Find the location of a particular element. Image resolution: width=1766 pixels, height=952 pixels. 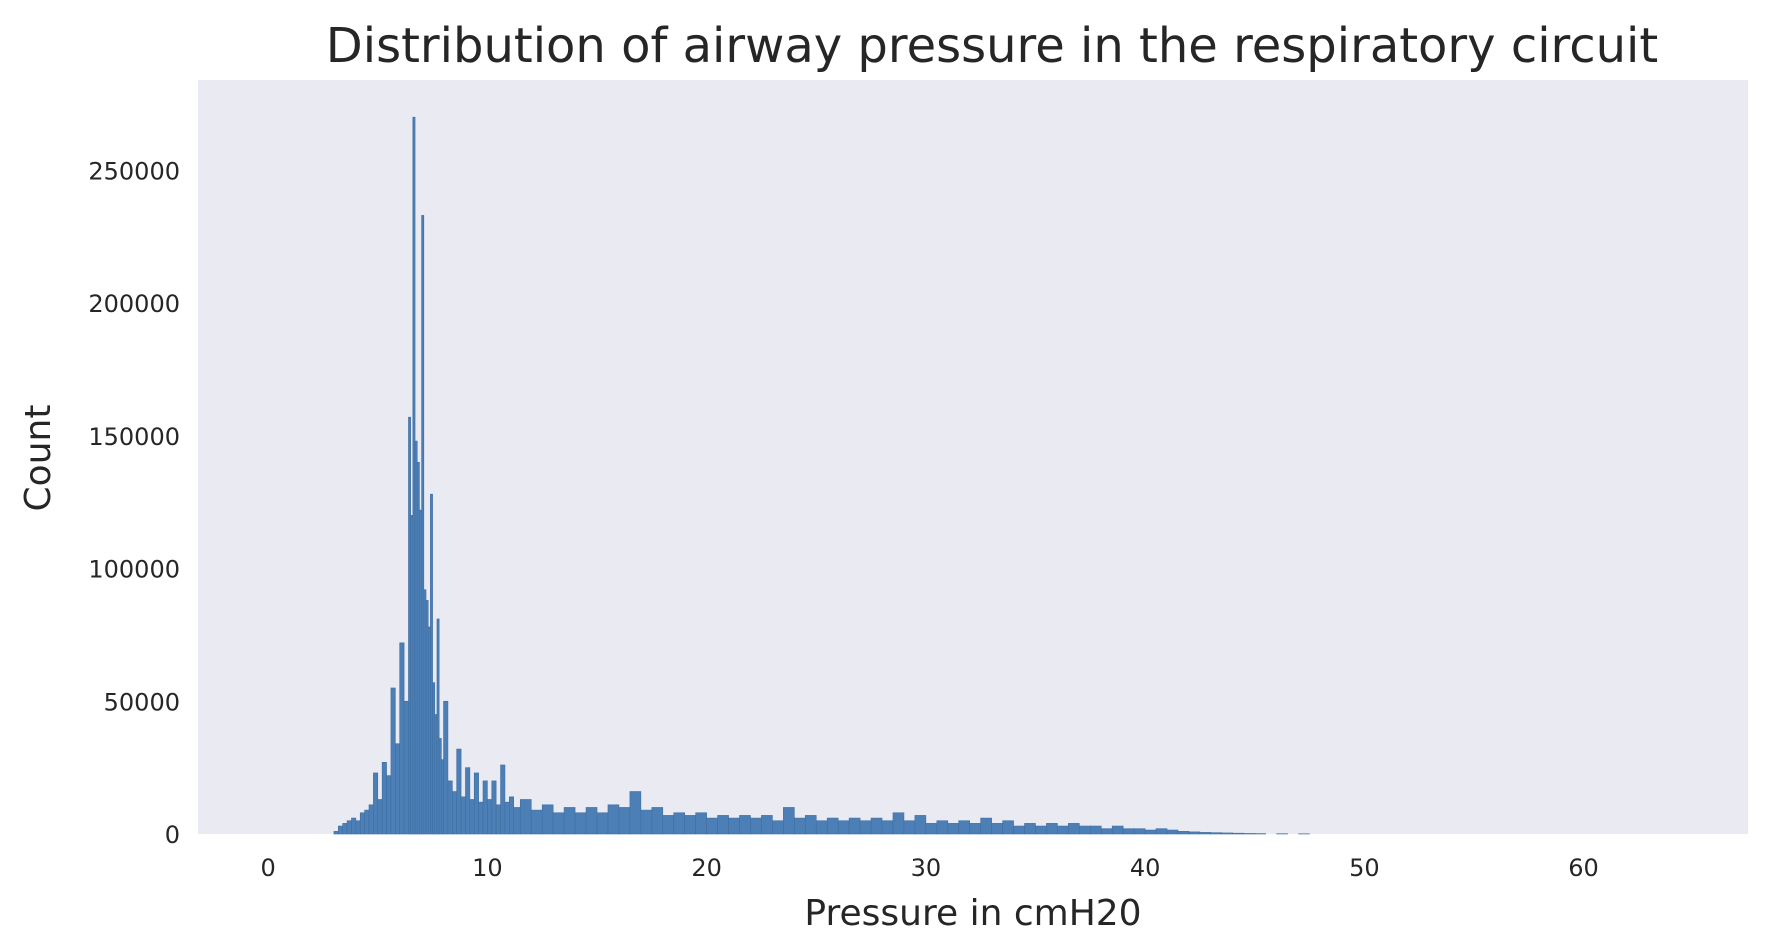

x-tick-label: 20 is located at coordinates (706, 868).